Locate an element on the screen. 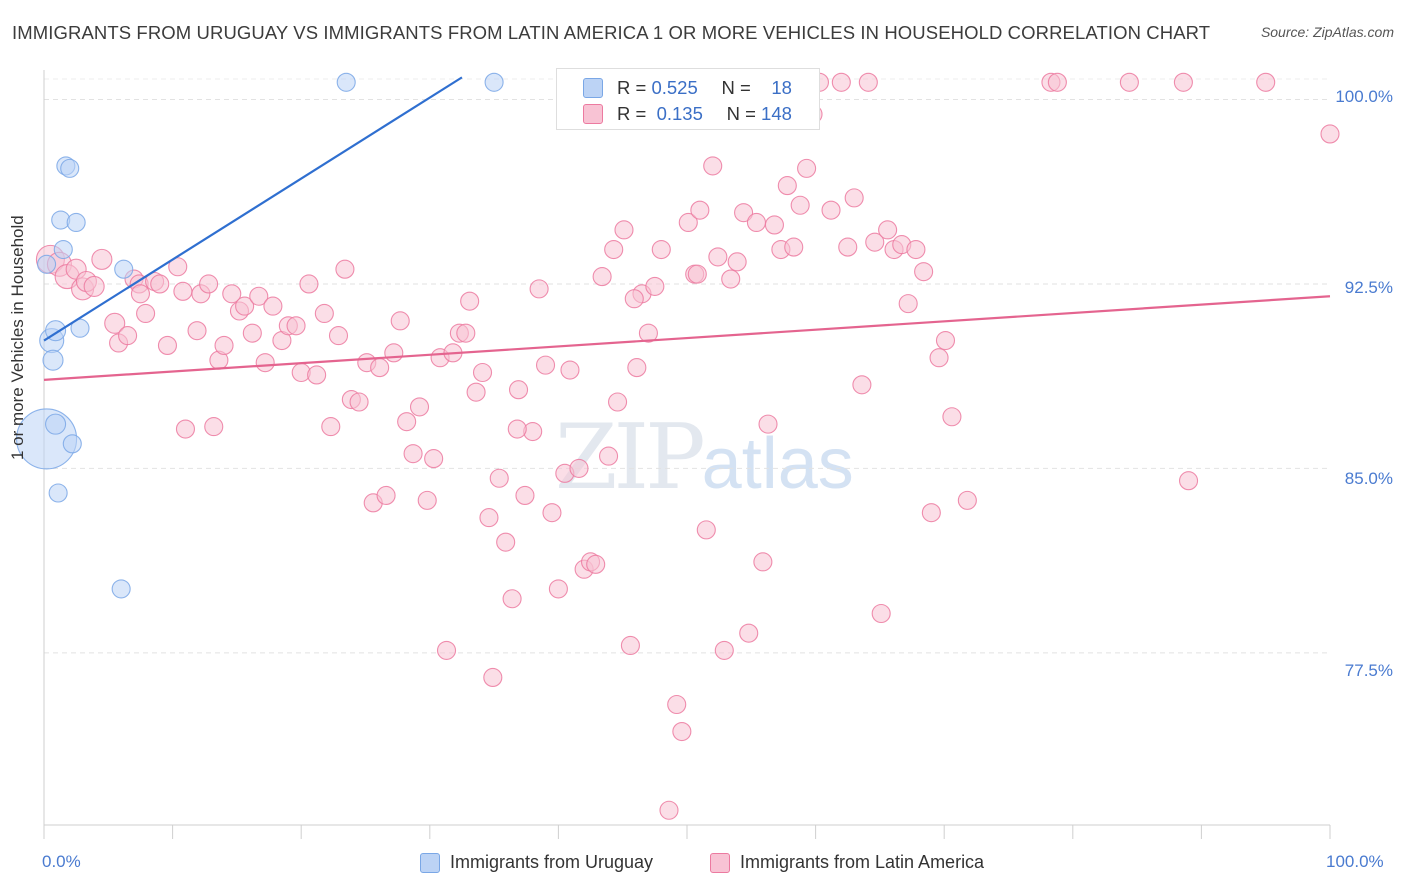 This screenshot has width=1406, height=892. legend-label-uruguay: Immigrants from Uruguay is located at coordinates (552, 862).